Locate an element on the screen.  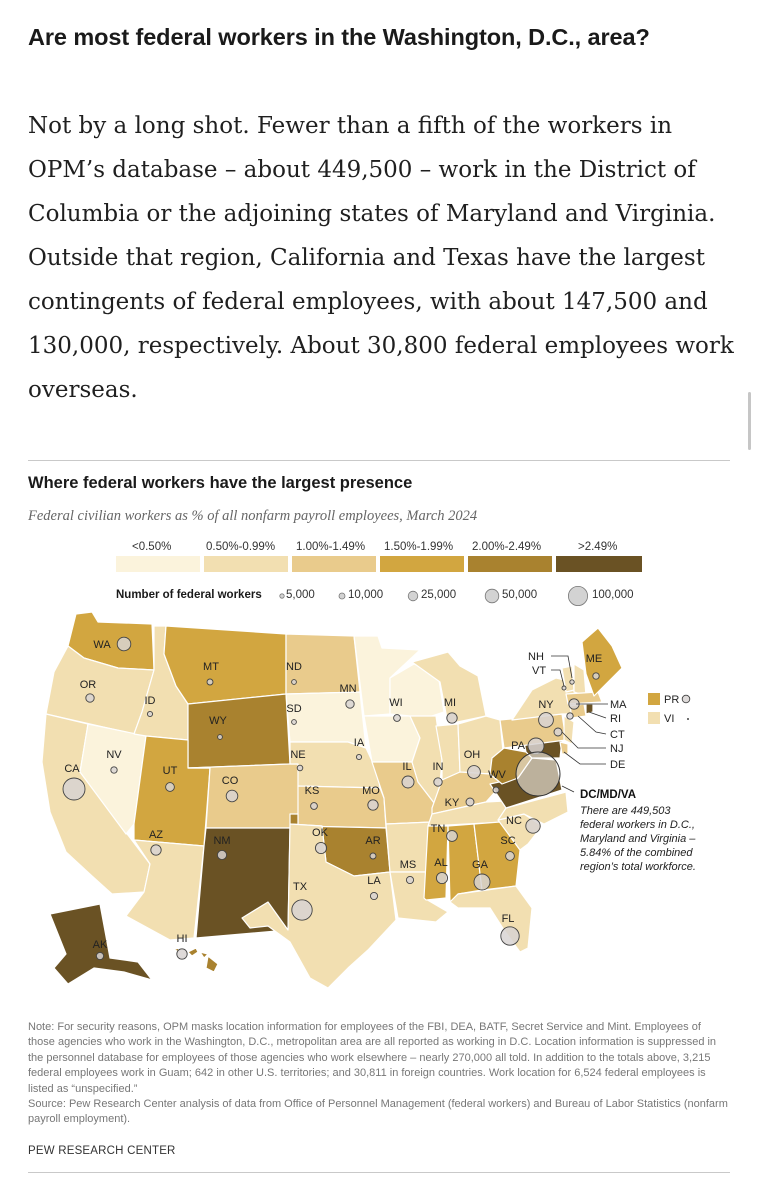
callout-ct: CT is located at coordinates (617, 735).